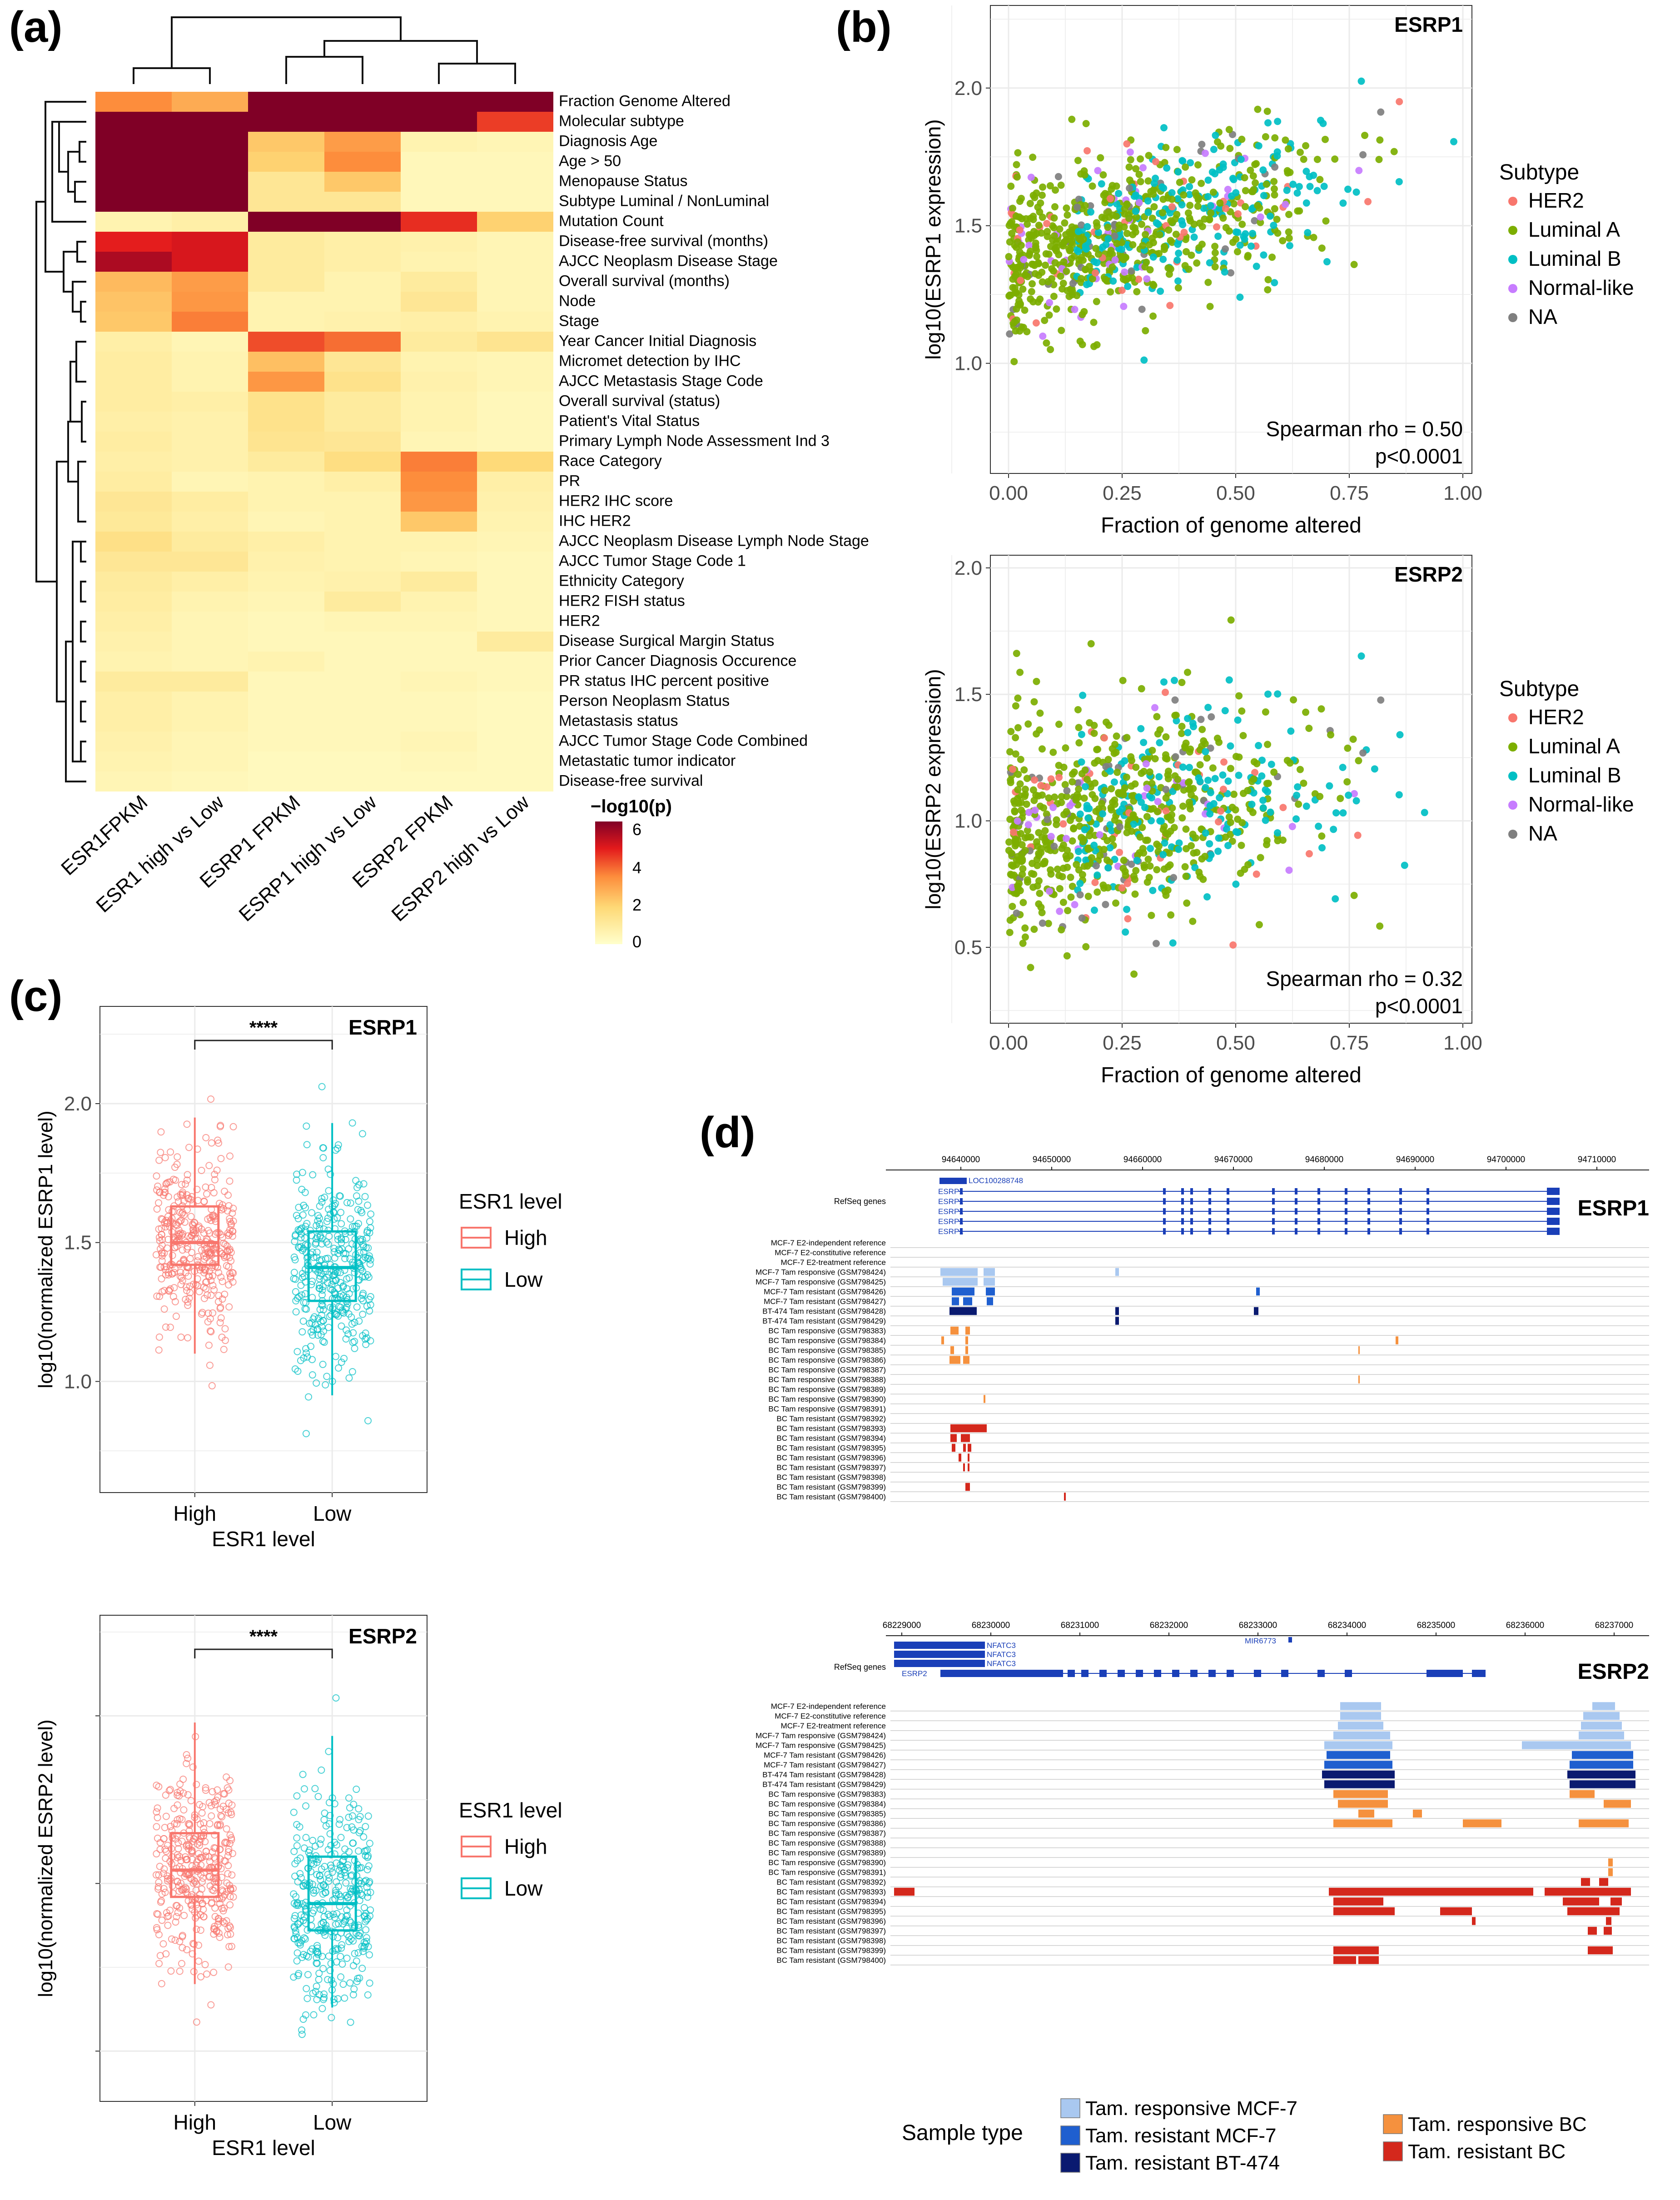  What do you see at coordinates (827, 1833) in the screenshot?
I see `track-label: BC Tam responsive (GSM798387)` at bounding box center [827, 1833].